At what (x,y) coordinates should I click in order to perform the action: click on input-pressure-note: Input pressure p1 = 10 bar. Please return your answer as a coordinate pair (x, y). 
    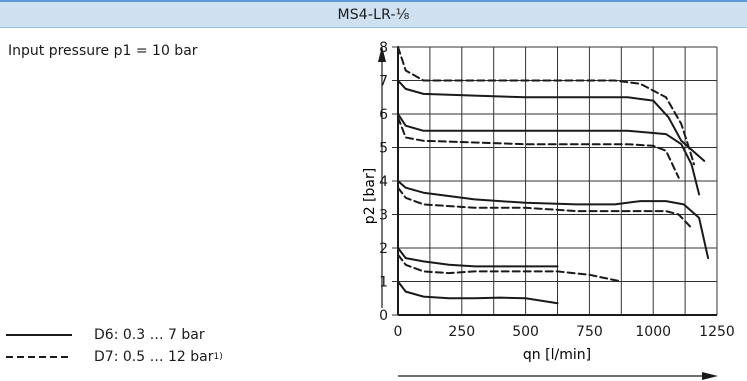
    Looking at the image, I should click on (103, 51).